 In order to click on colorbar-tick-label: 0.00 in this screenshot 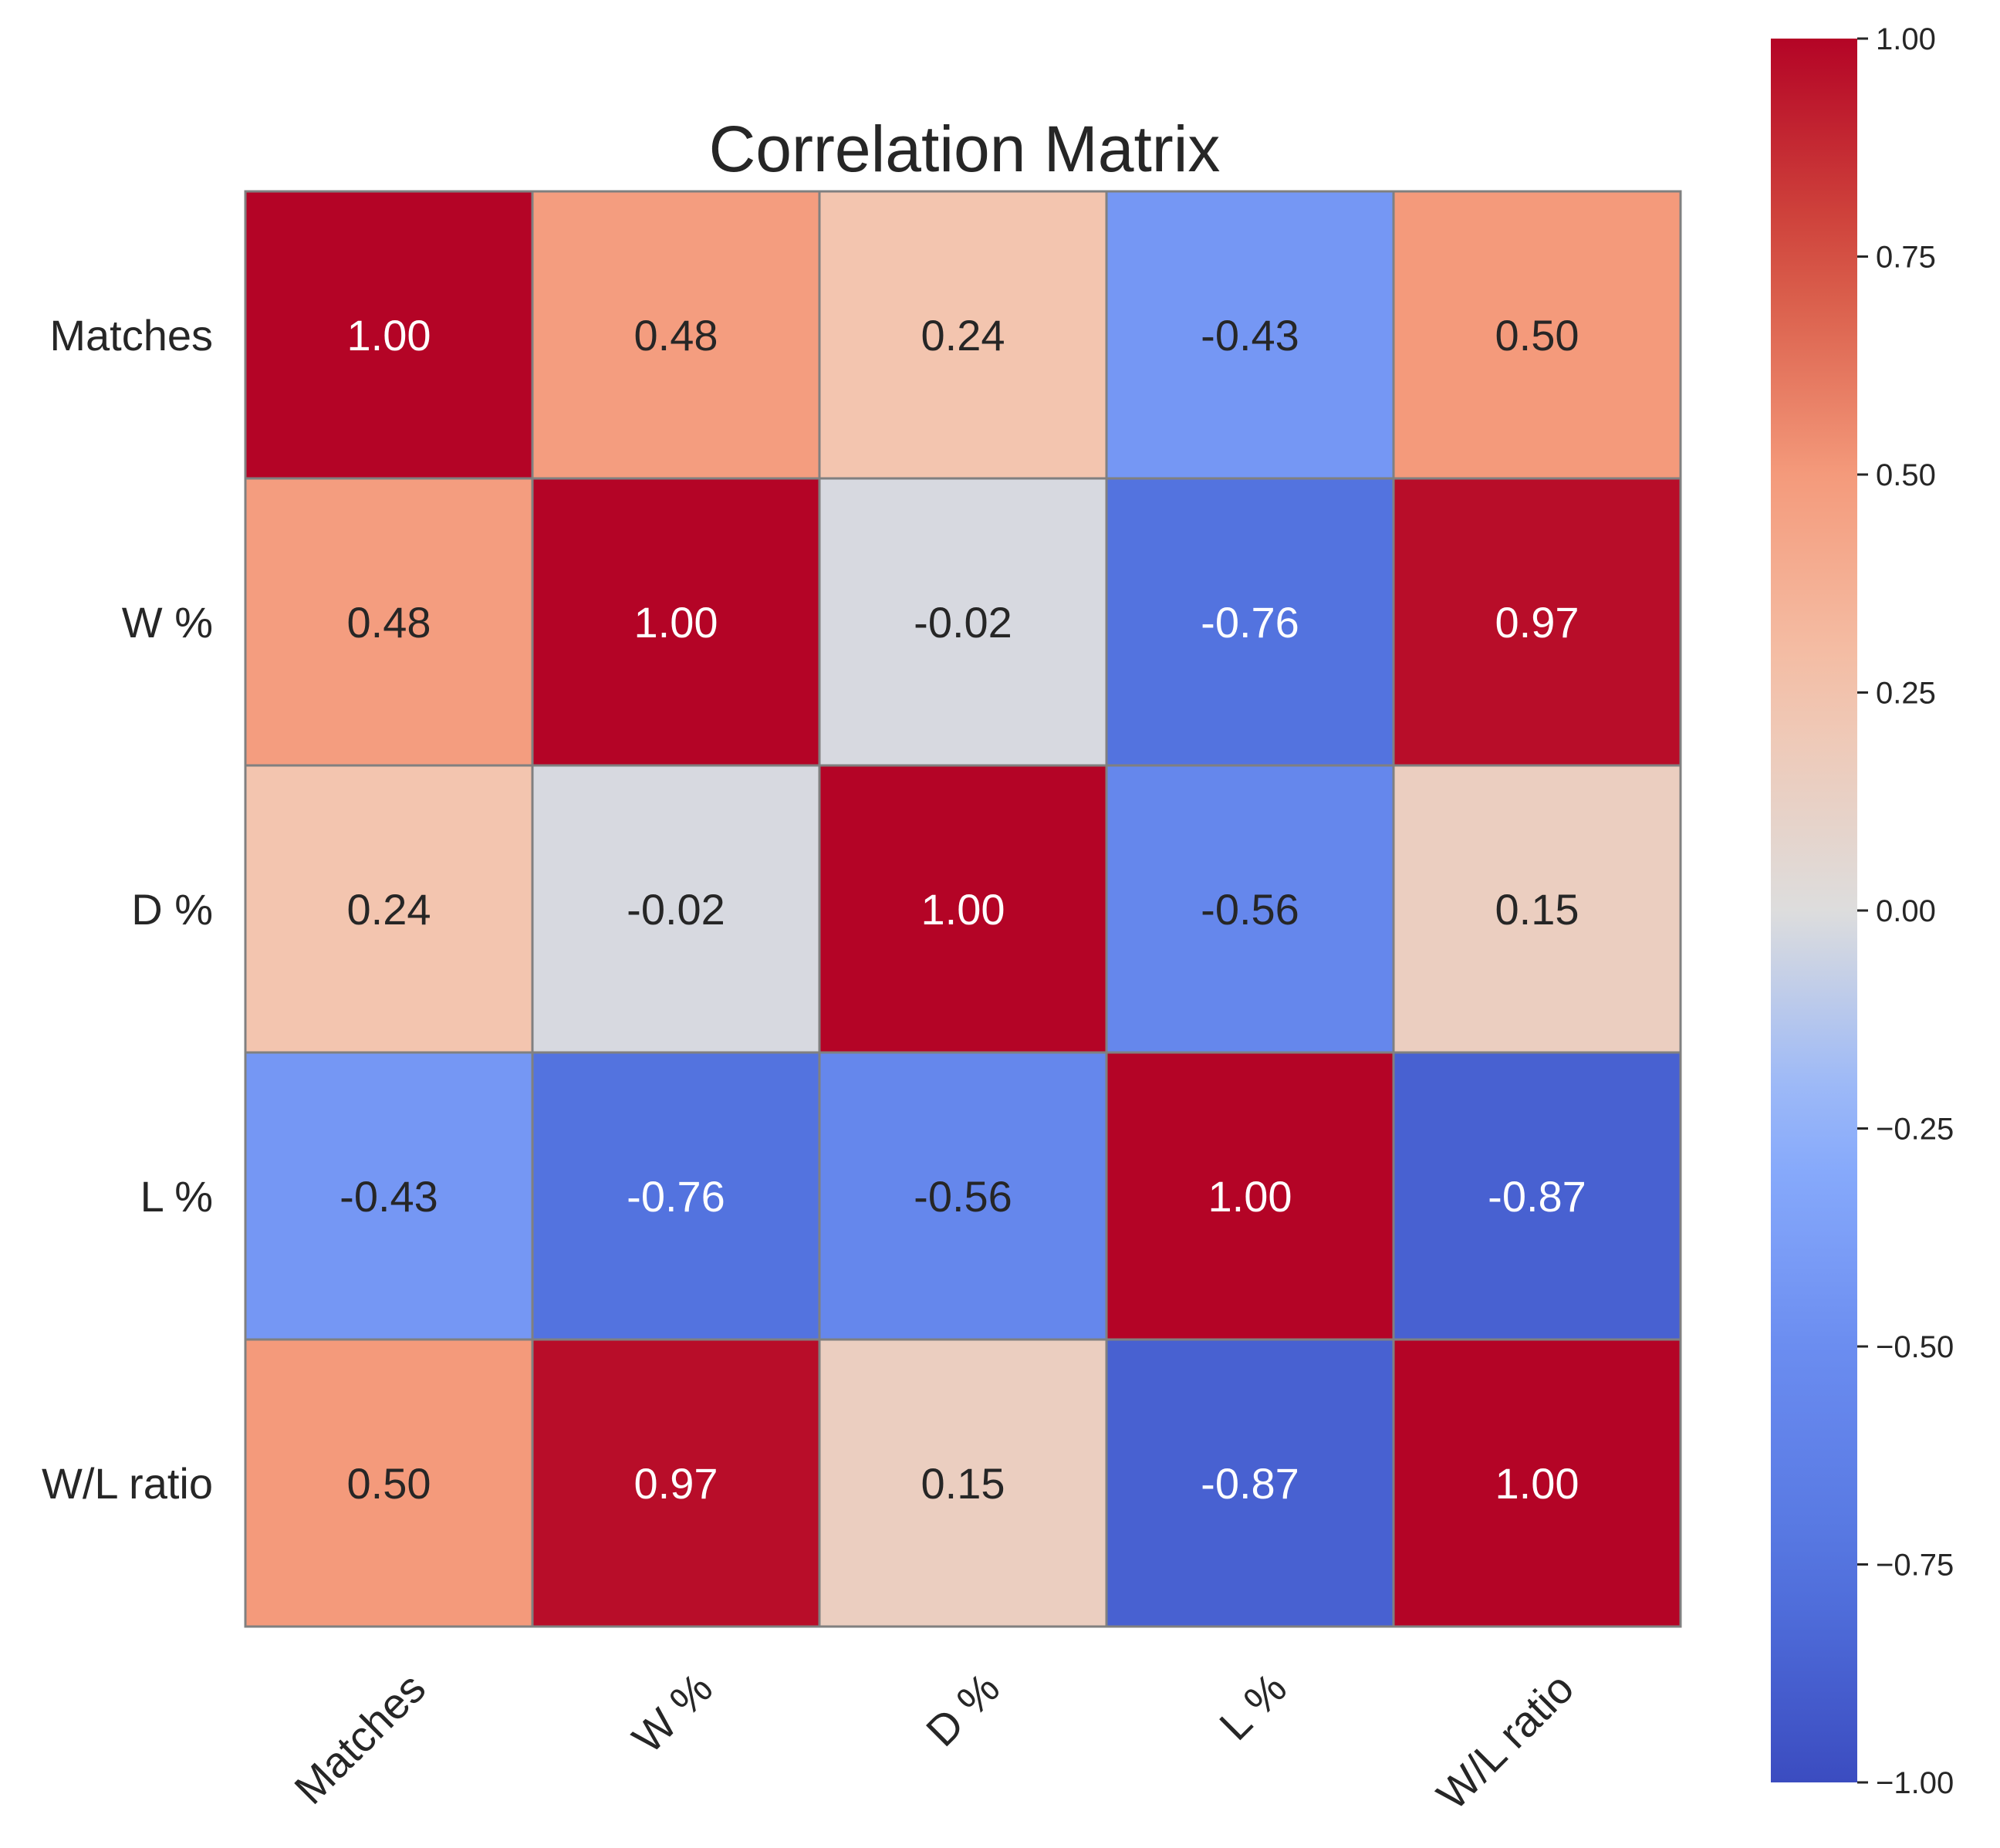, I will do `click(1906, 911)`.